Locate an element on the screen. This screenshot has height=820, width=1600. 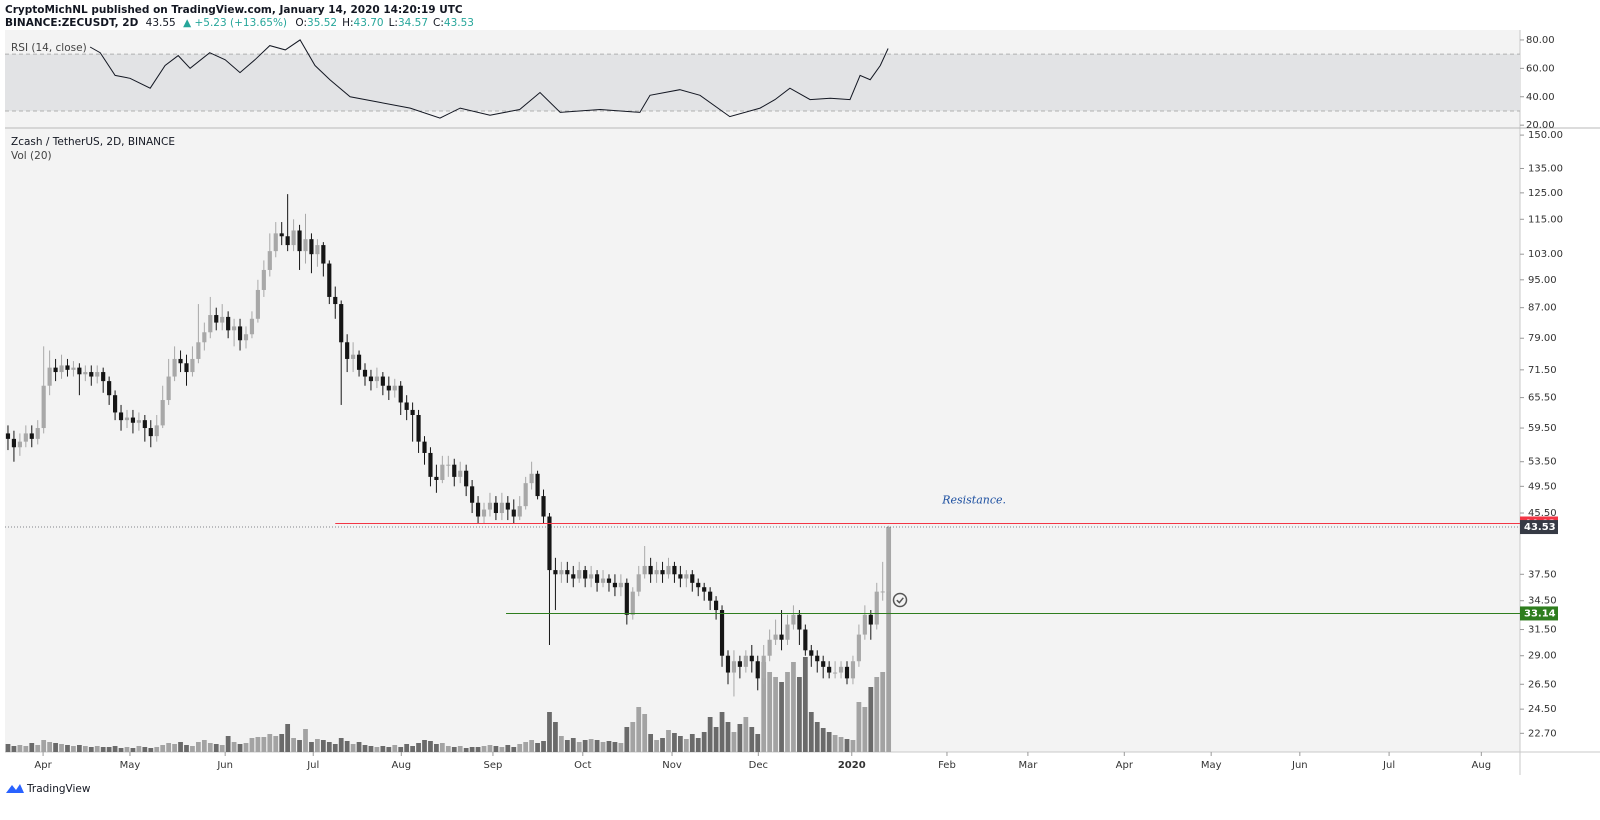
y-tick-label: 71.50 is located at coordinates (1542, 370).